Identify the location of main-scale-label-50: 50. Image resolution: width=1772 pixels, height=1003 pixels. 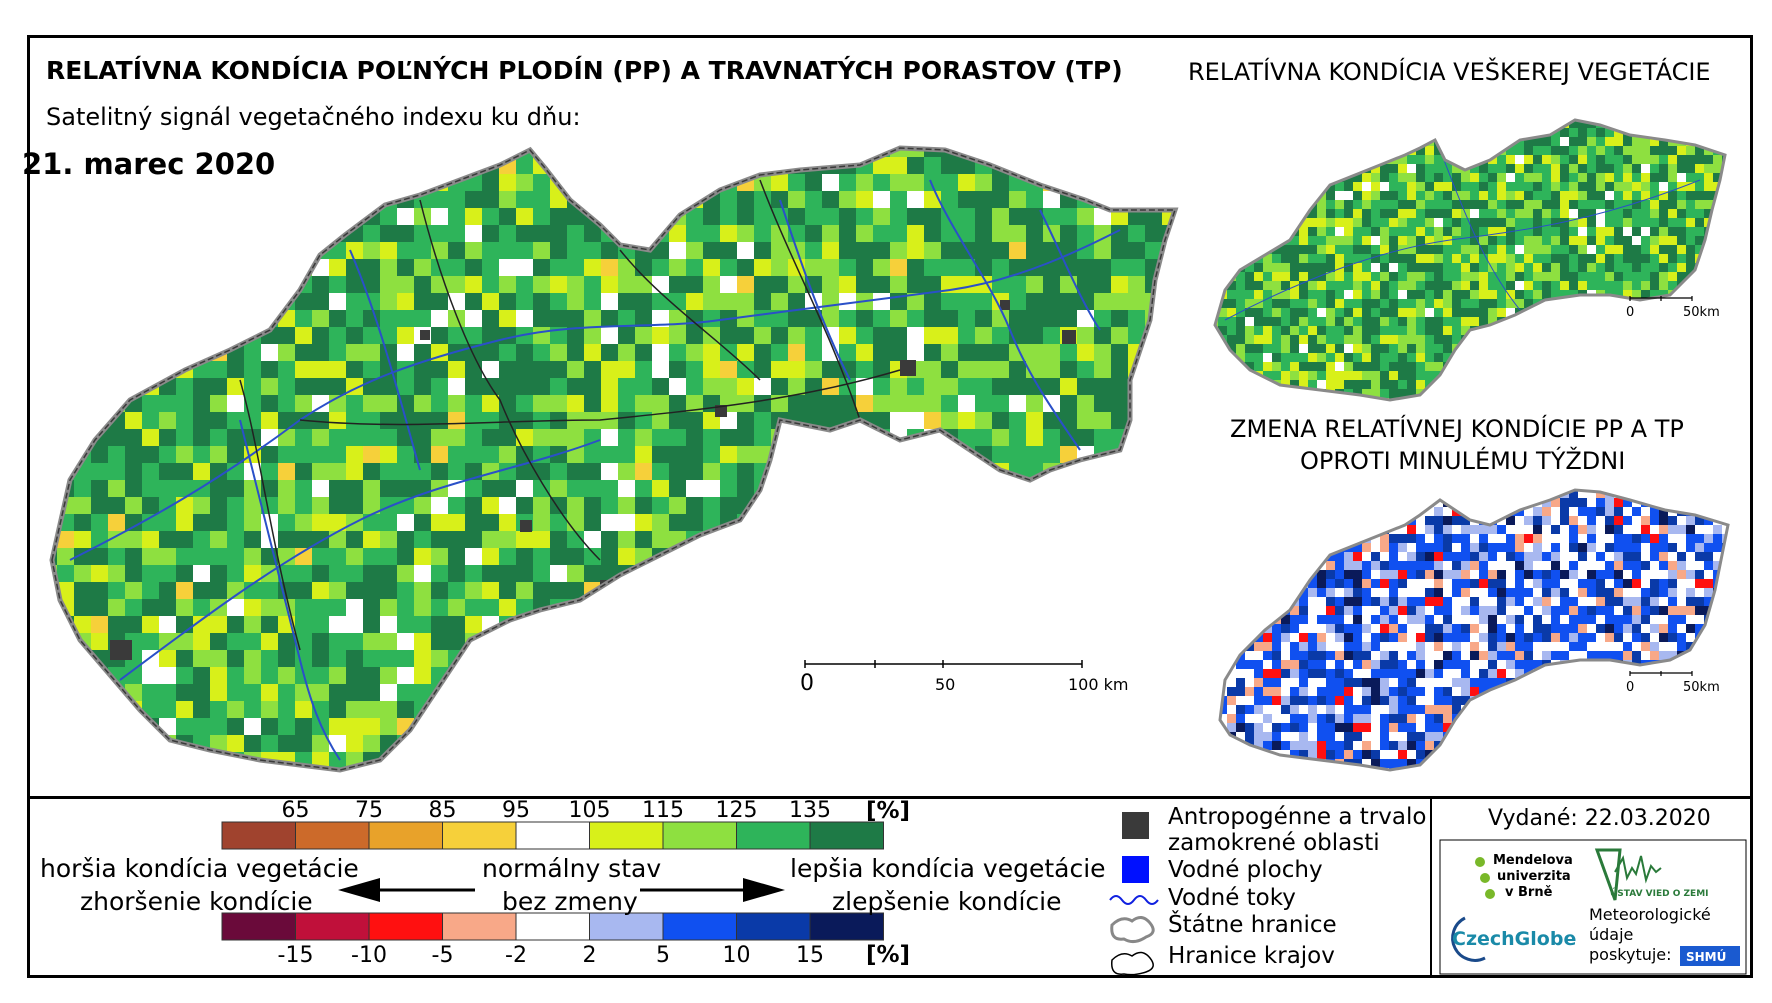
(945, 684).